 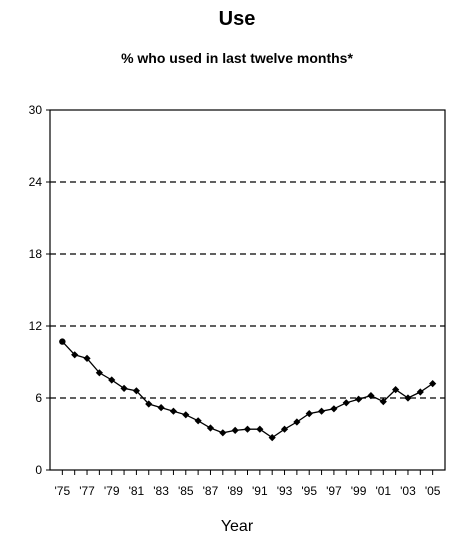 What do you see at coordinates (309, 491) in the screenshot?
I see `x-tick-label: '95` at bounding box center [309, 491].